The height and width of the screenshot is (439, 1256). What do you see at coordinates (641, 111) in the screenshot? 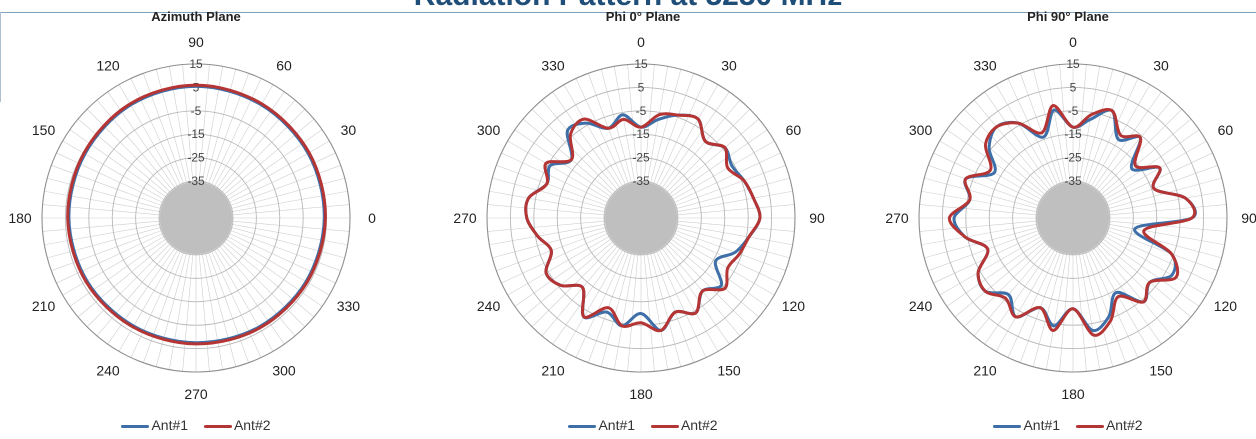
I see `radial-tick-label: -5` at bounding box center [641, 111].